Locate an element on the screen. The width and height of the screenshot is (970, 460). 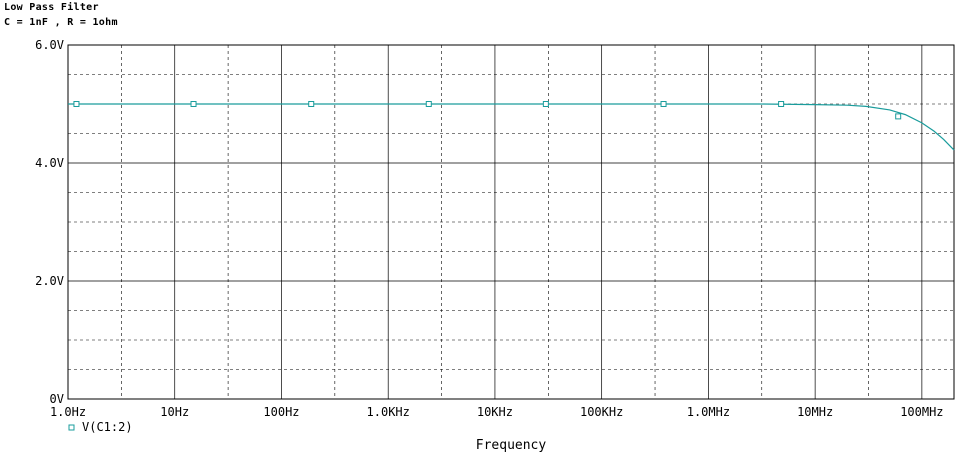
x-tick-label: 100MHz is located at coordinates (921, 412).